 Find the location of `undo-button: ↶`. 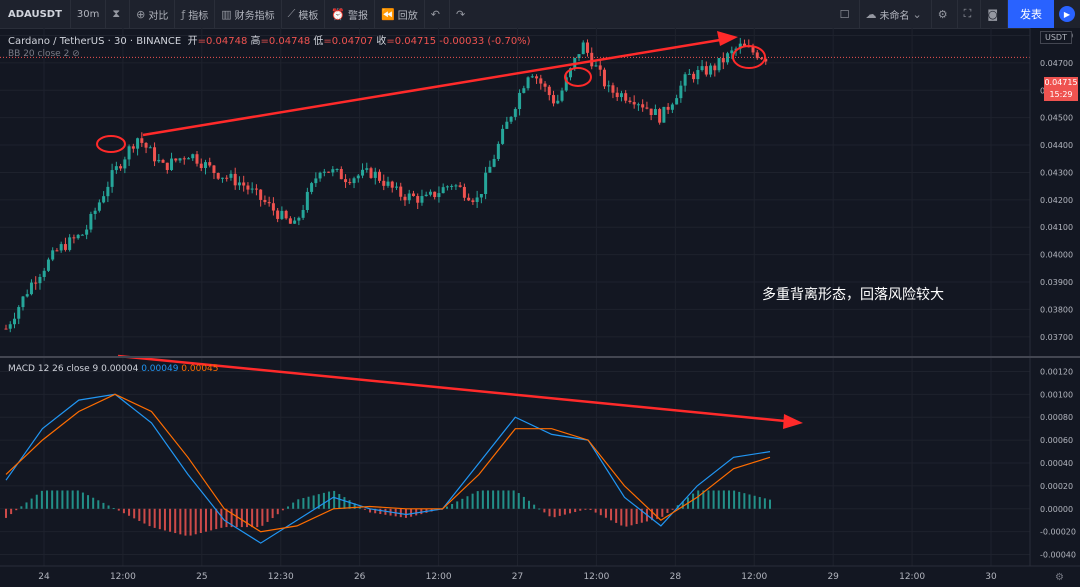

undo-button: ↶ is located at coordinates (437, 14).